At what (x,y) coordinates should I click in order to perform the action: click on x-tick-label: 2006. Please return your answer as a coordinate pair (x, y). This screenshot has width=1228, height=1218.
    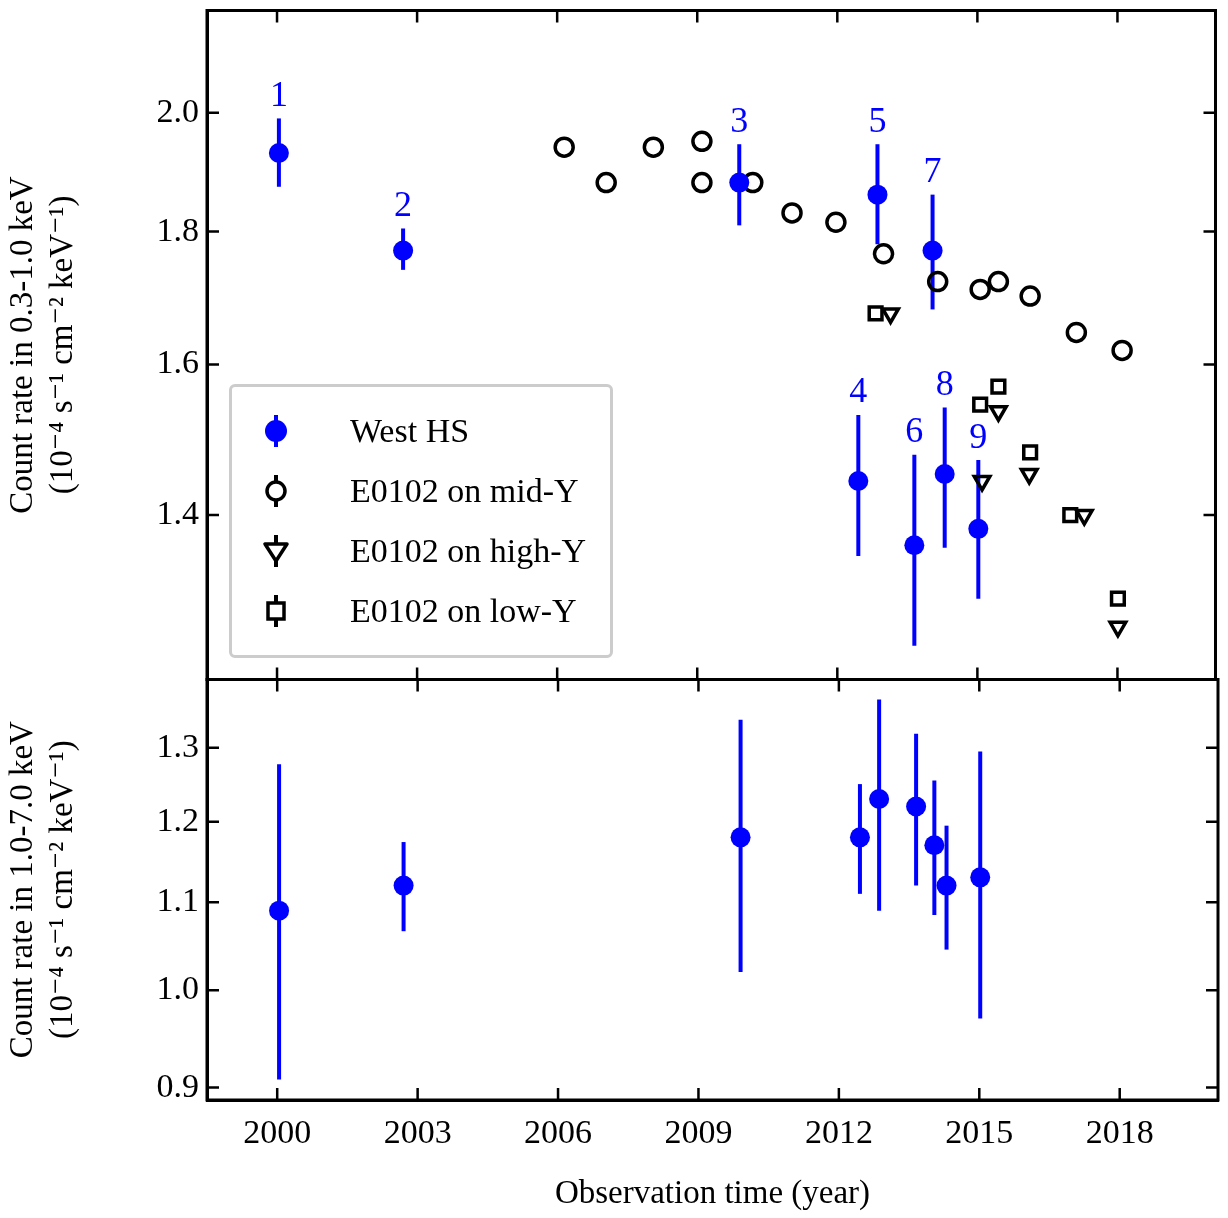
    Looking at the image, I should click on (558, 1132).